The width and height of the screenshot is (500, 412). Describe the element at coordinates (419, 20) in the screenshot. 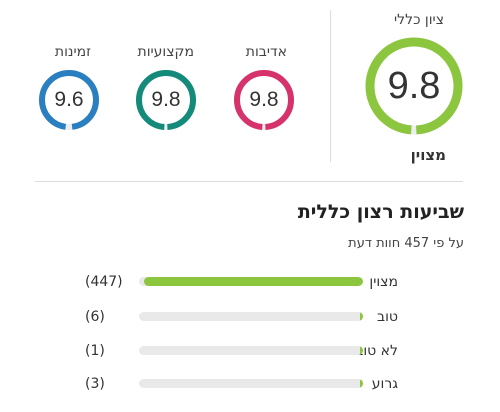

I see `overall-score-label: ציון כללי` at that location.